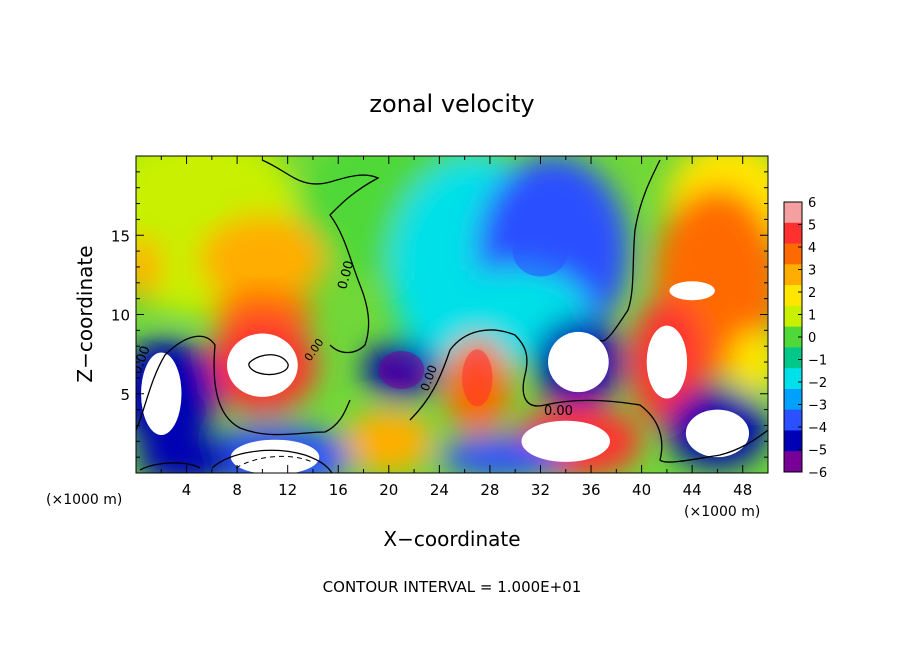 The image size is (904, 654). I want to click on colorbar-tick-label: −2, so click(817, 383).